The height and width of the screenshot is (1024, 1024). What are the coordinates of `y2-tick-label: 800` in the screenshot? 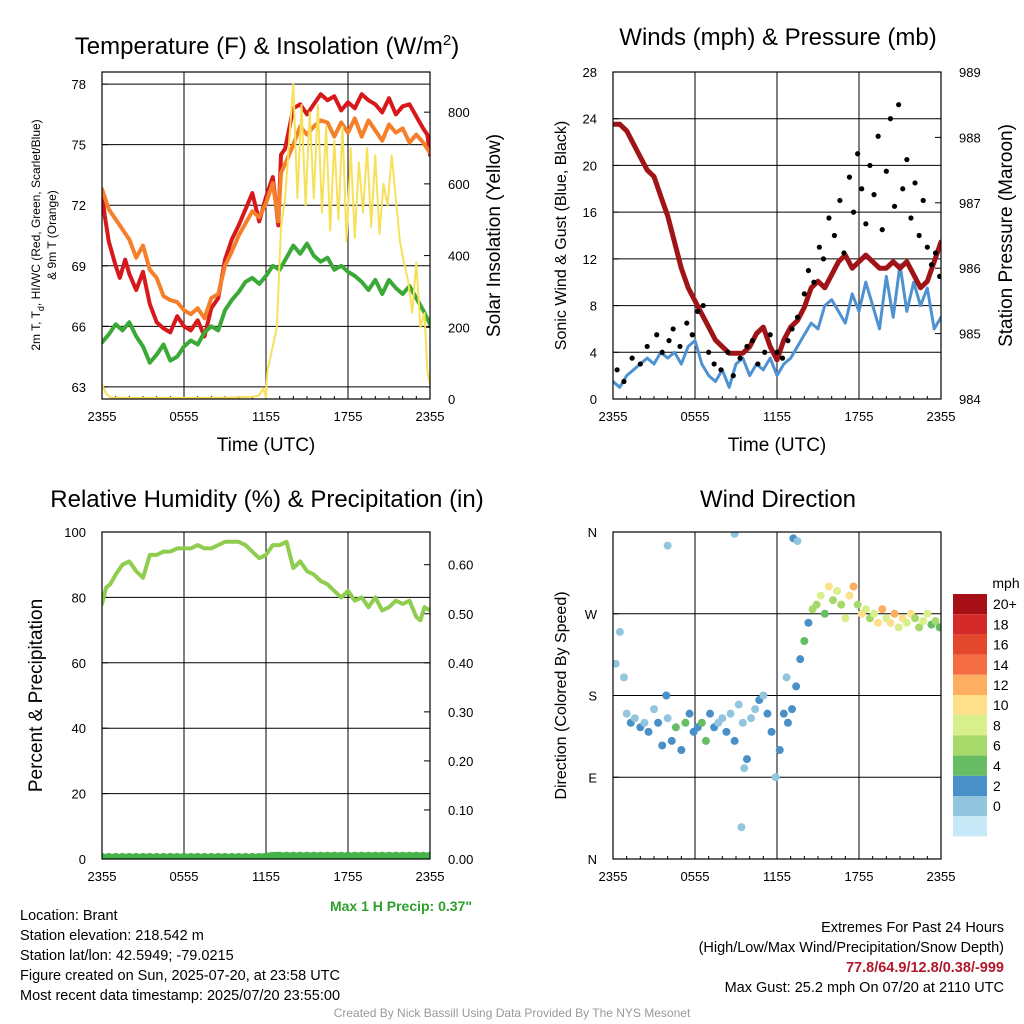 It's located at (459, 112).